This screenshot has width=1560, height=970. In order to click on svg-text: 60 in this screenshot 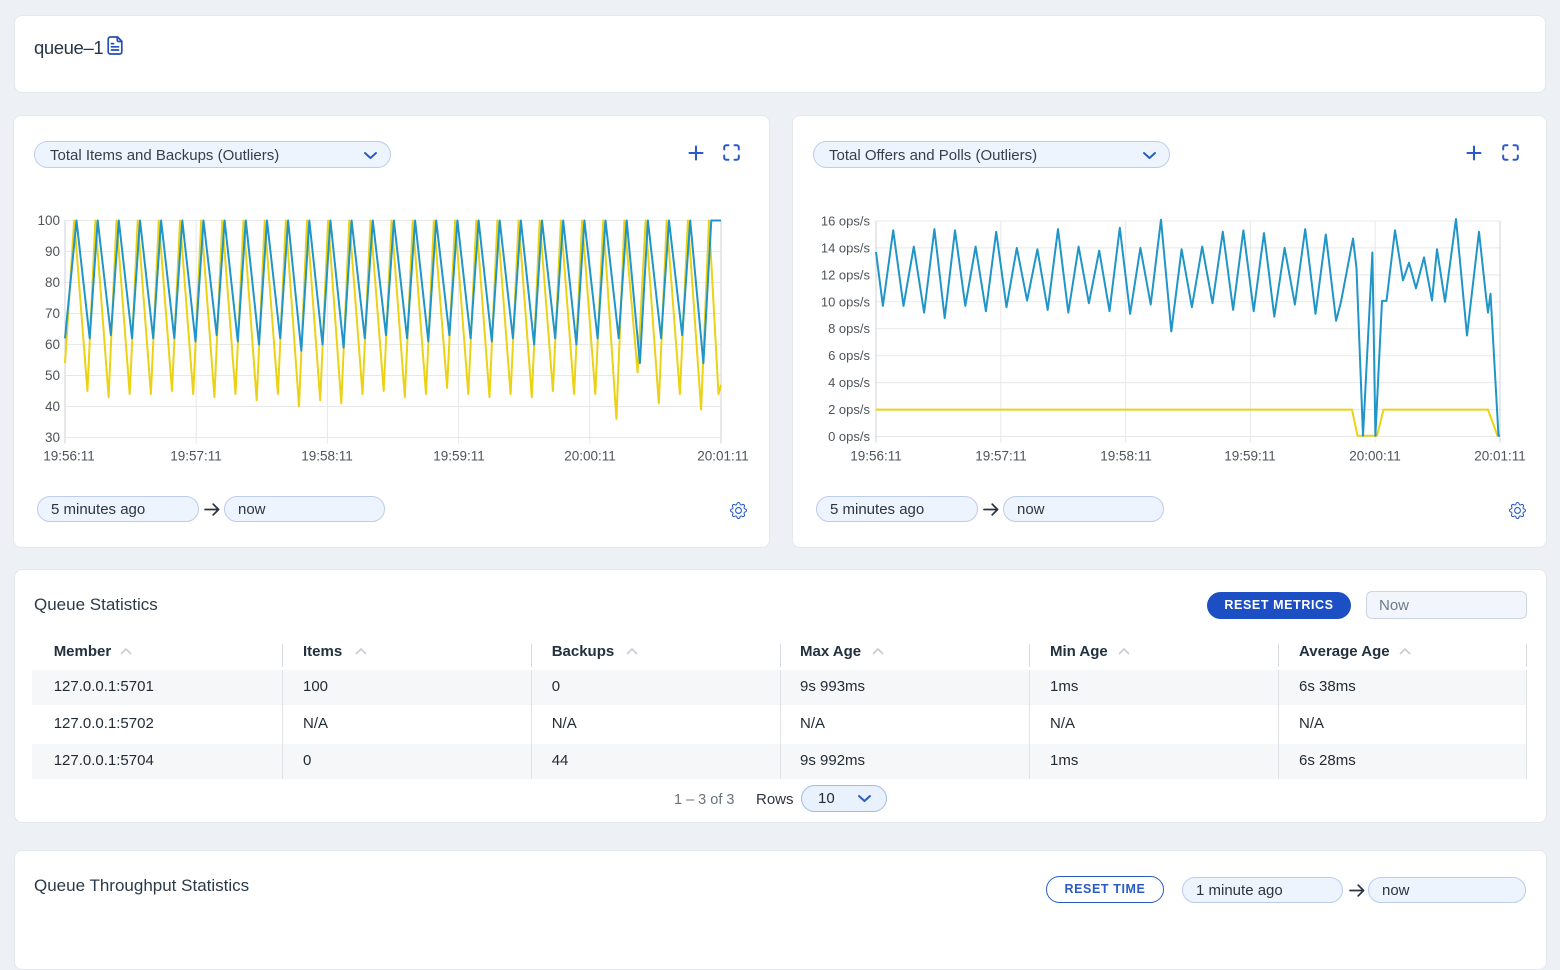, I will do `click(52, 344)`.